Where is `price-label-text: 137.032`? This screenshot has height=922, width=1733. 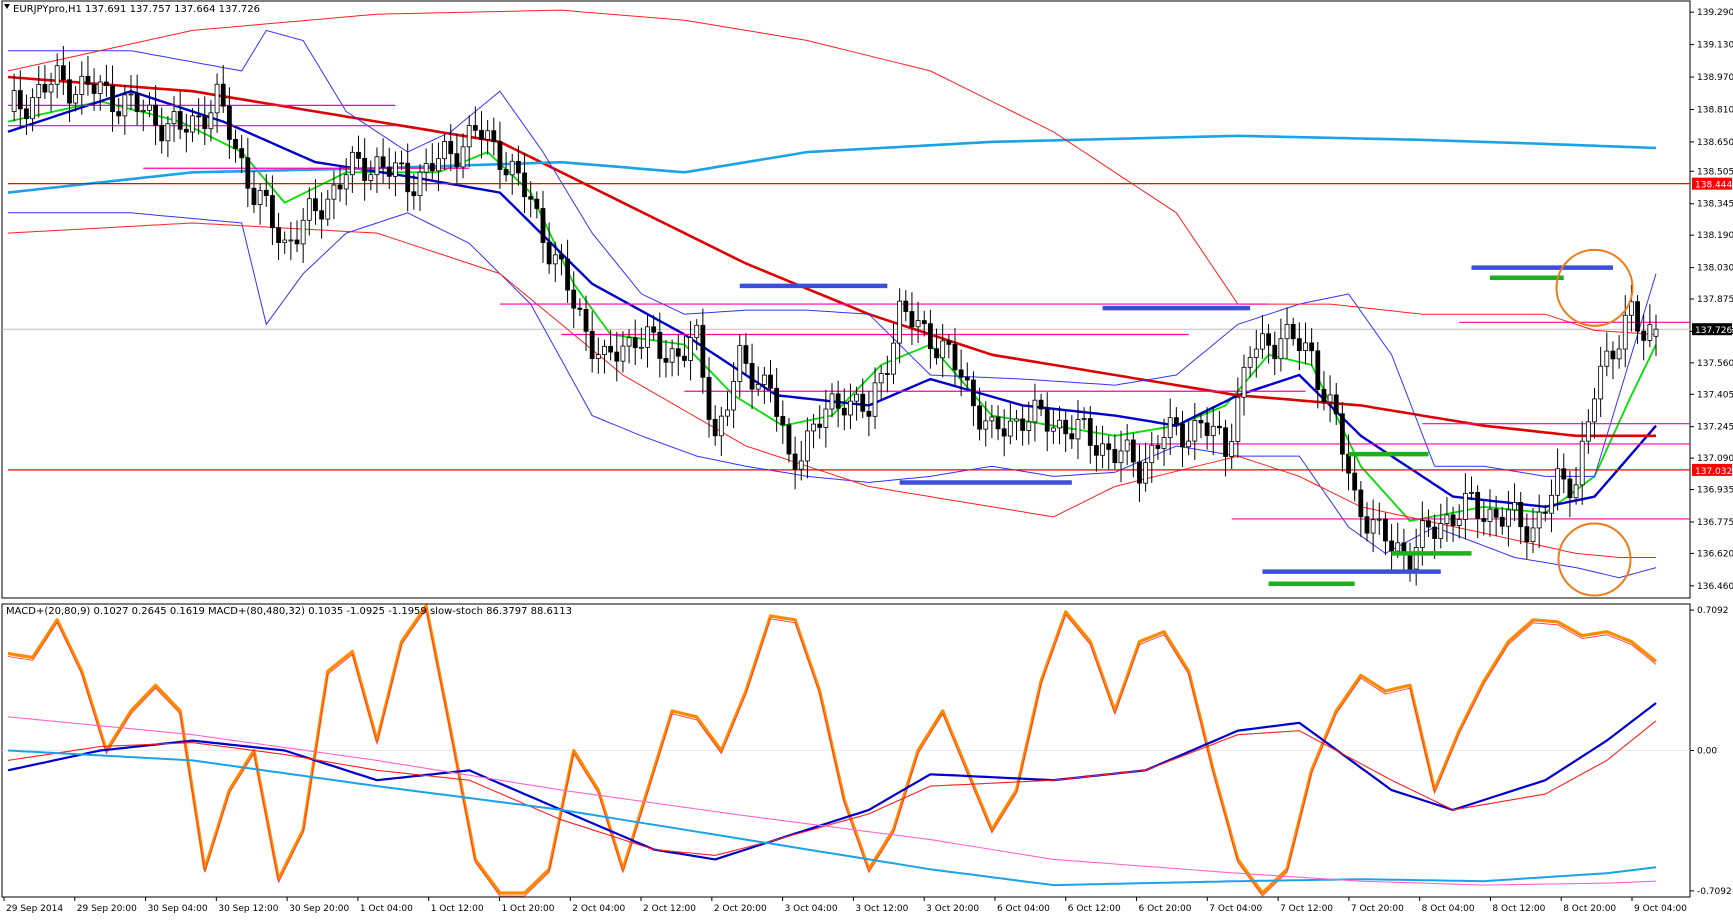 price-label-text: 137.032 is located at coordinates (1713, 472).